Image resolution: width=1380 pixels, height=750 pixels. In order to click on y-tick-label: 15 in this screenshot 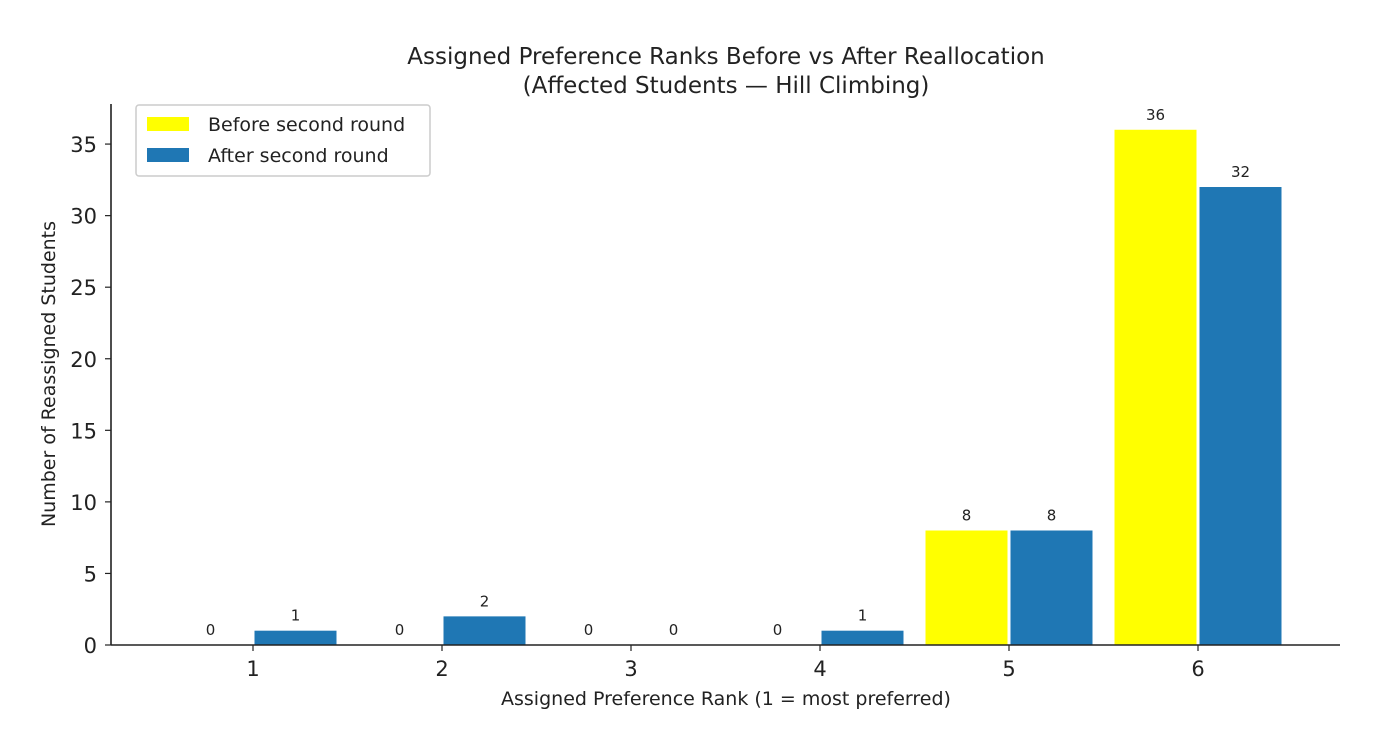, I will do `click(83, 431)`.